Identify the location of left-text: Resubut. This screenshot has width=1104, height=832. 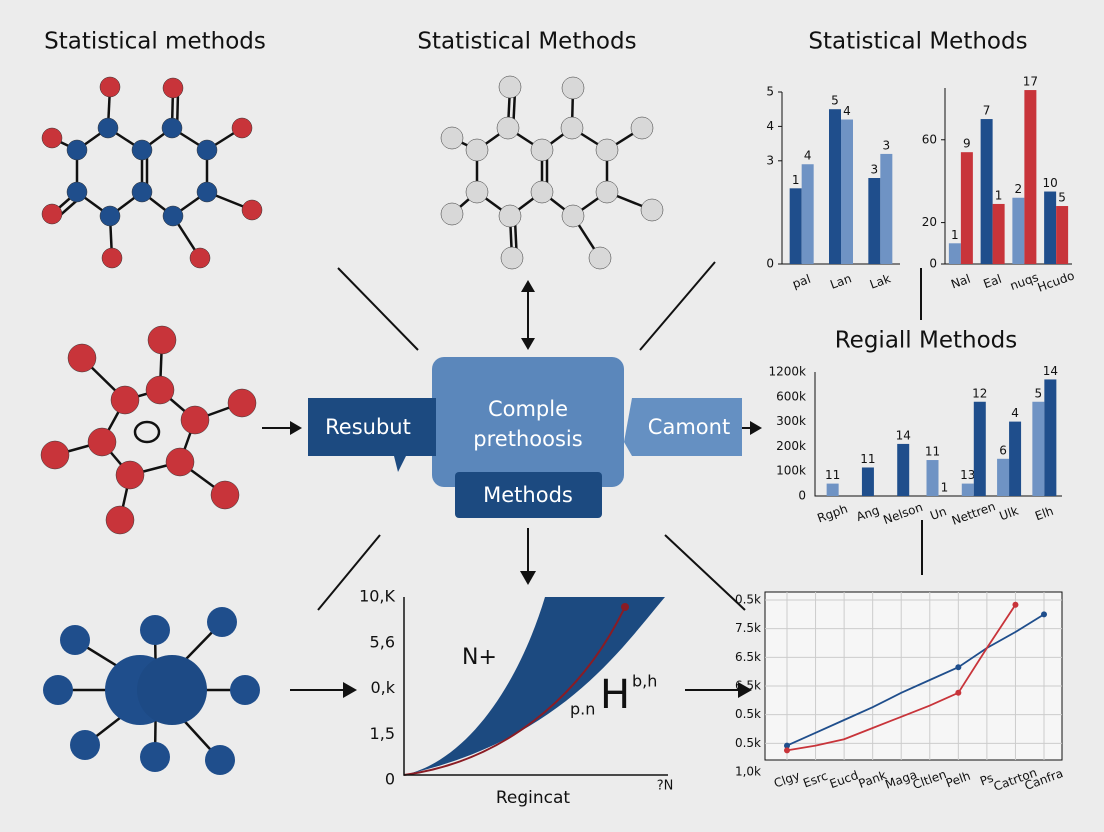
(368, 427).